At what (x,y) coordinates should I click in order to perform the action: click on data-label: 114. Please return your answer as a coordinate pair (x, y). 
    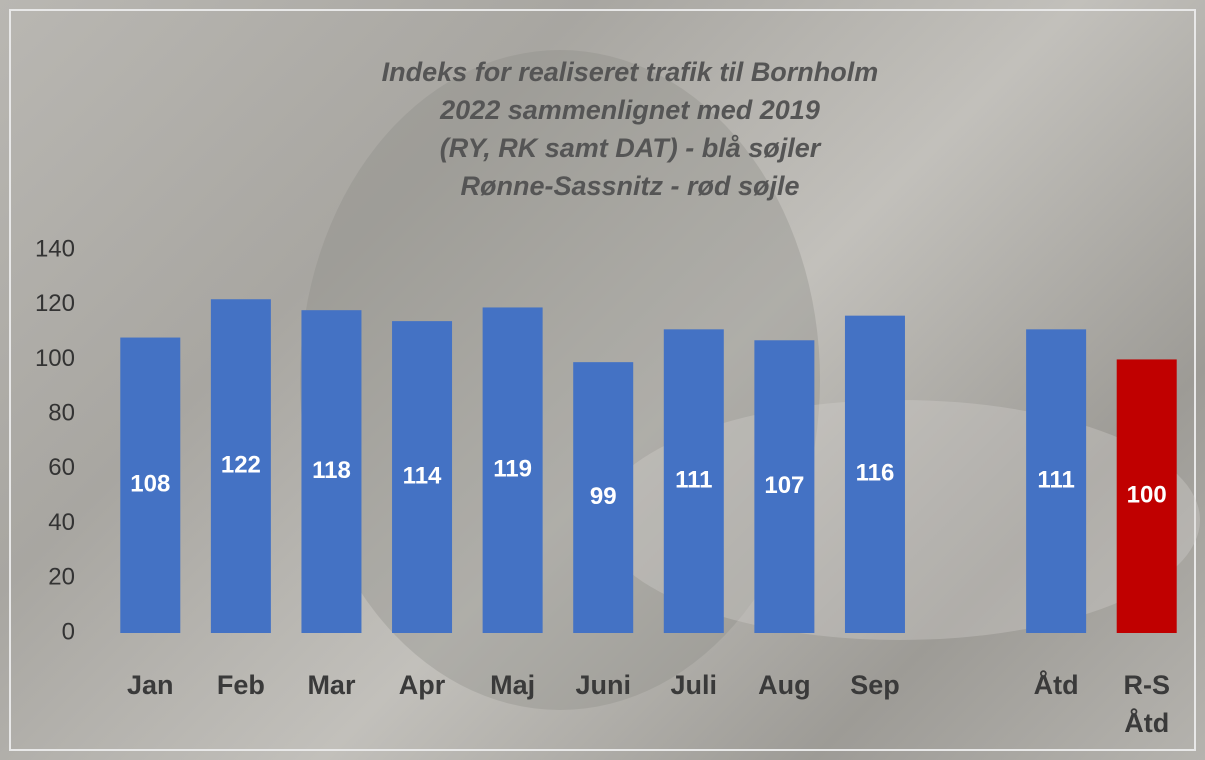
    Looking at the image, I should click on (422, 475).